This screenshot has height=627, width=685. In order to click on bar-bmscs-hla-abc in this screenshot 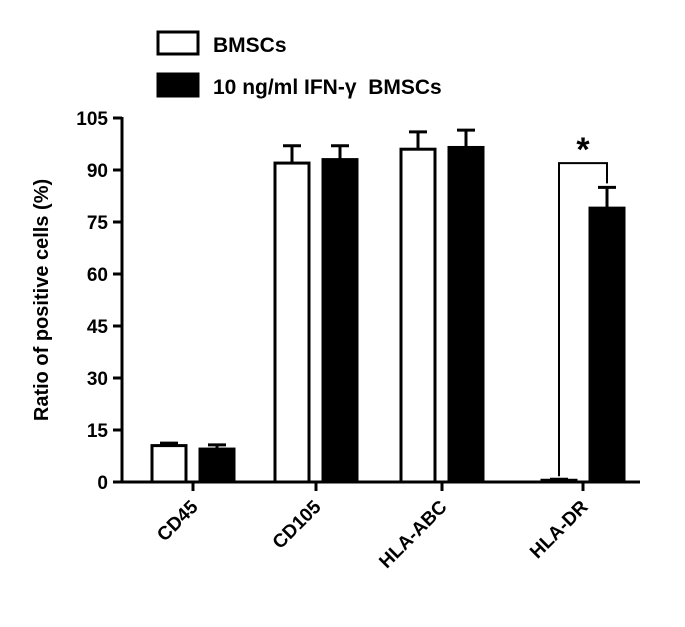, I will do `click(418, 315)`.